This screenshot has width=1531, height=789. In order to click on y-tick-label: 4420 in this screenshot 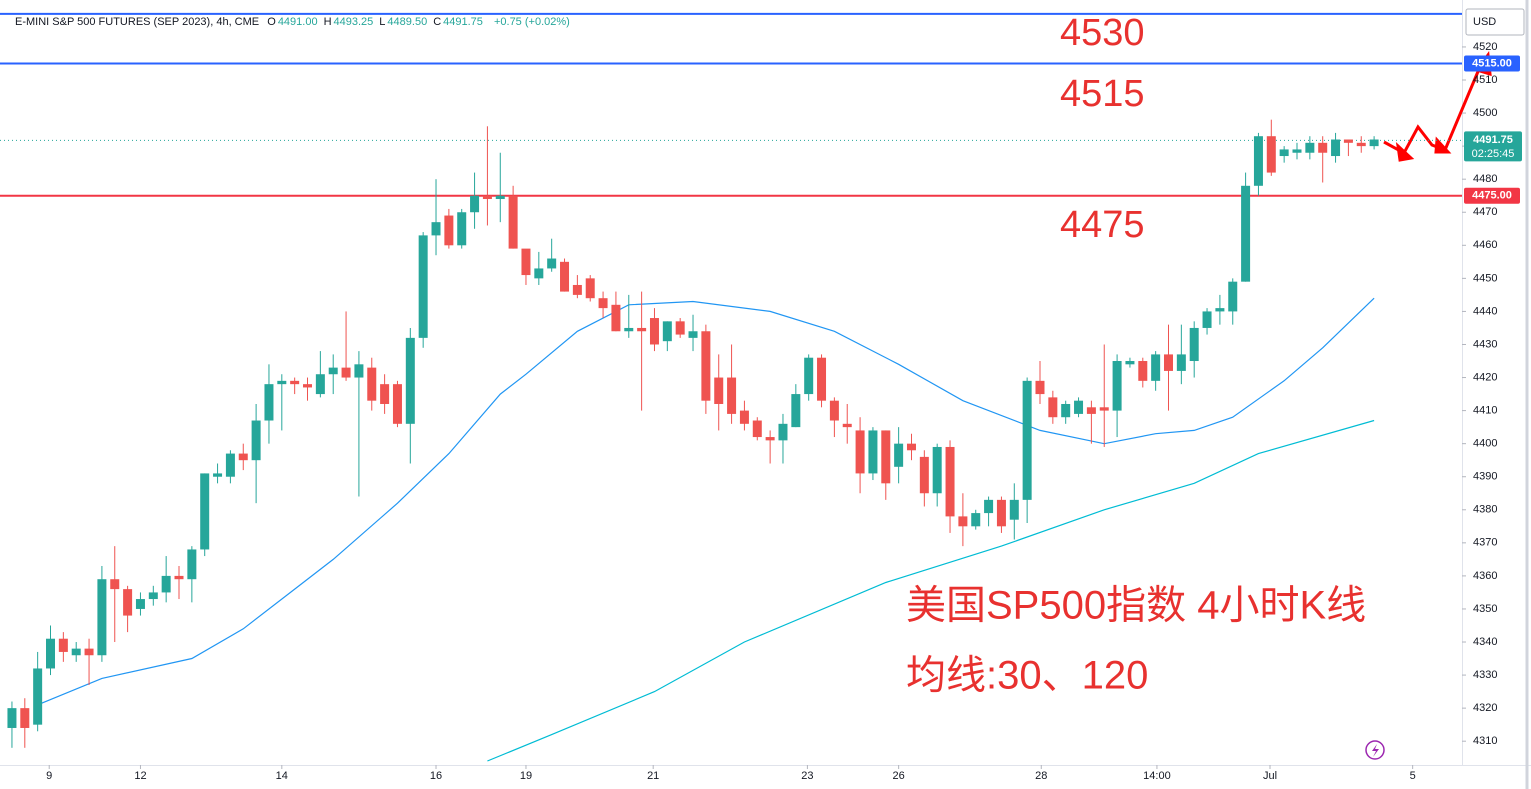, I will do `click(1485, 377)`.